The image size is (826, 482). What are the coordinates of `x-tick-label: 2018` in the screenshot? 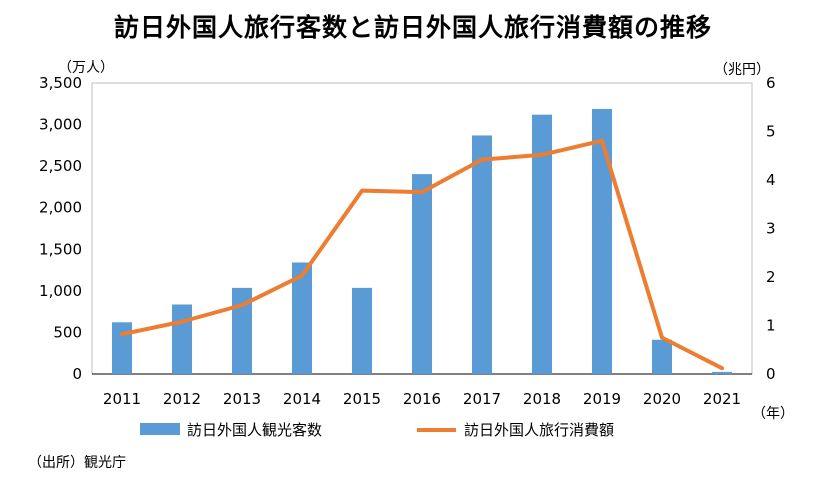 It's located at (542, 399).